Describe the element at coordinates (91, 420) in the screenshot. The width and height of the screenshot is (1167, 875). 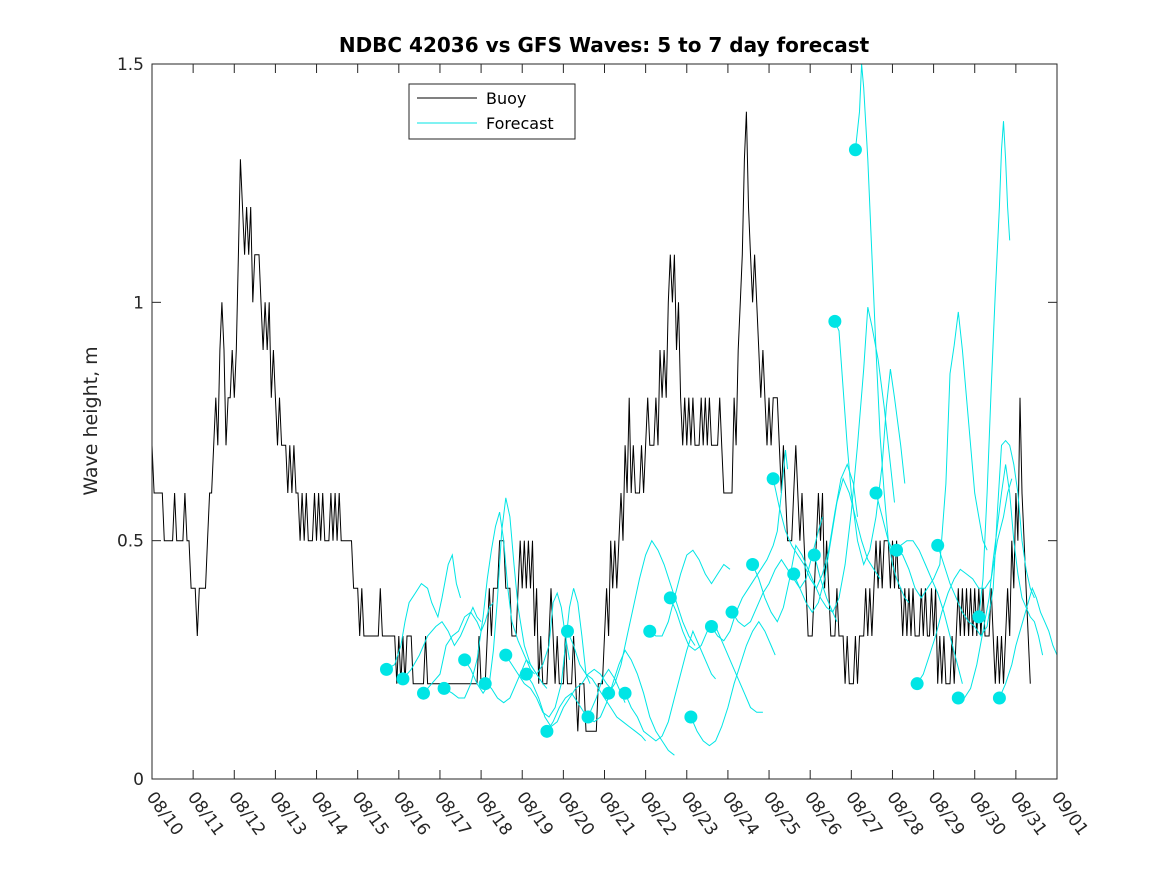
I see `y-axis-label: Wave height, m` at that location.